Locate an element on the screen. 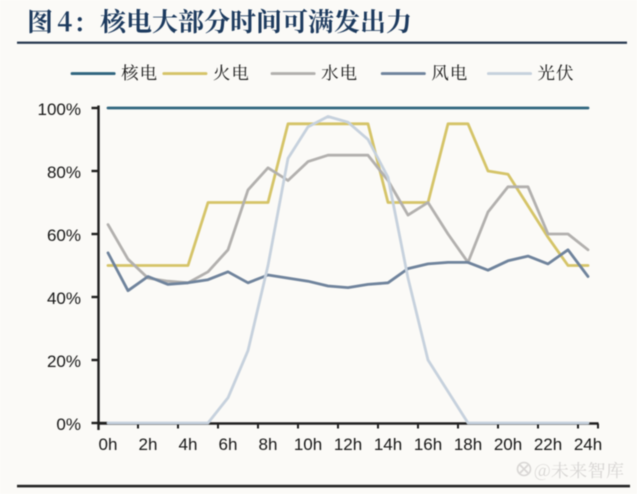 The width and height of the screenshot is (637, 494). svg-text: 80% is located at coordinates (64, 172).